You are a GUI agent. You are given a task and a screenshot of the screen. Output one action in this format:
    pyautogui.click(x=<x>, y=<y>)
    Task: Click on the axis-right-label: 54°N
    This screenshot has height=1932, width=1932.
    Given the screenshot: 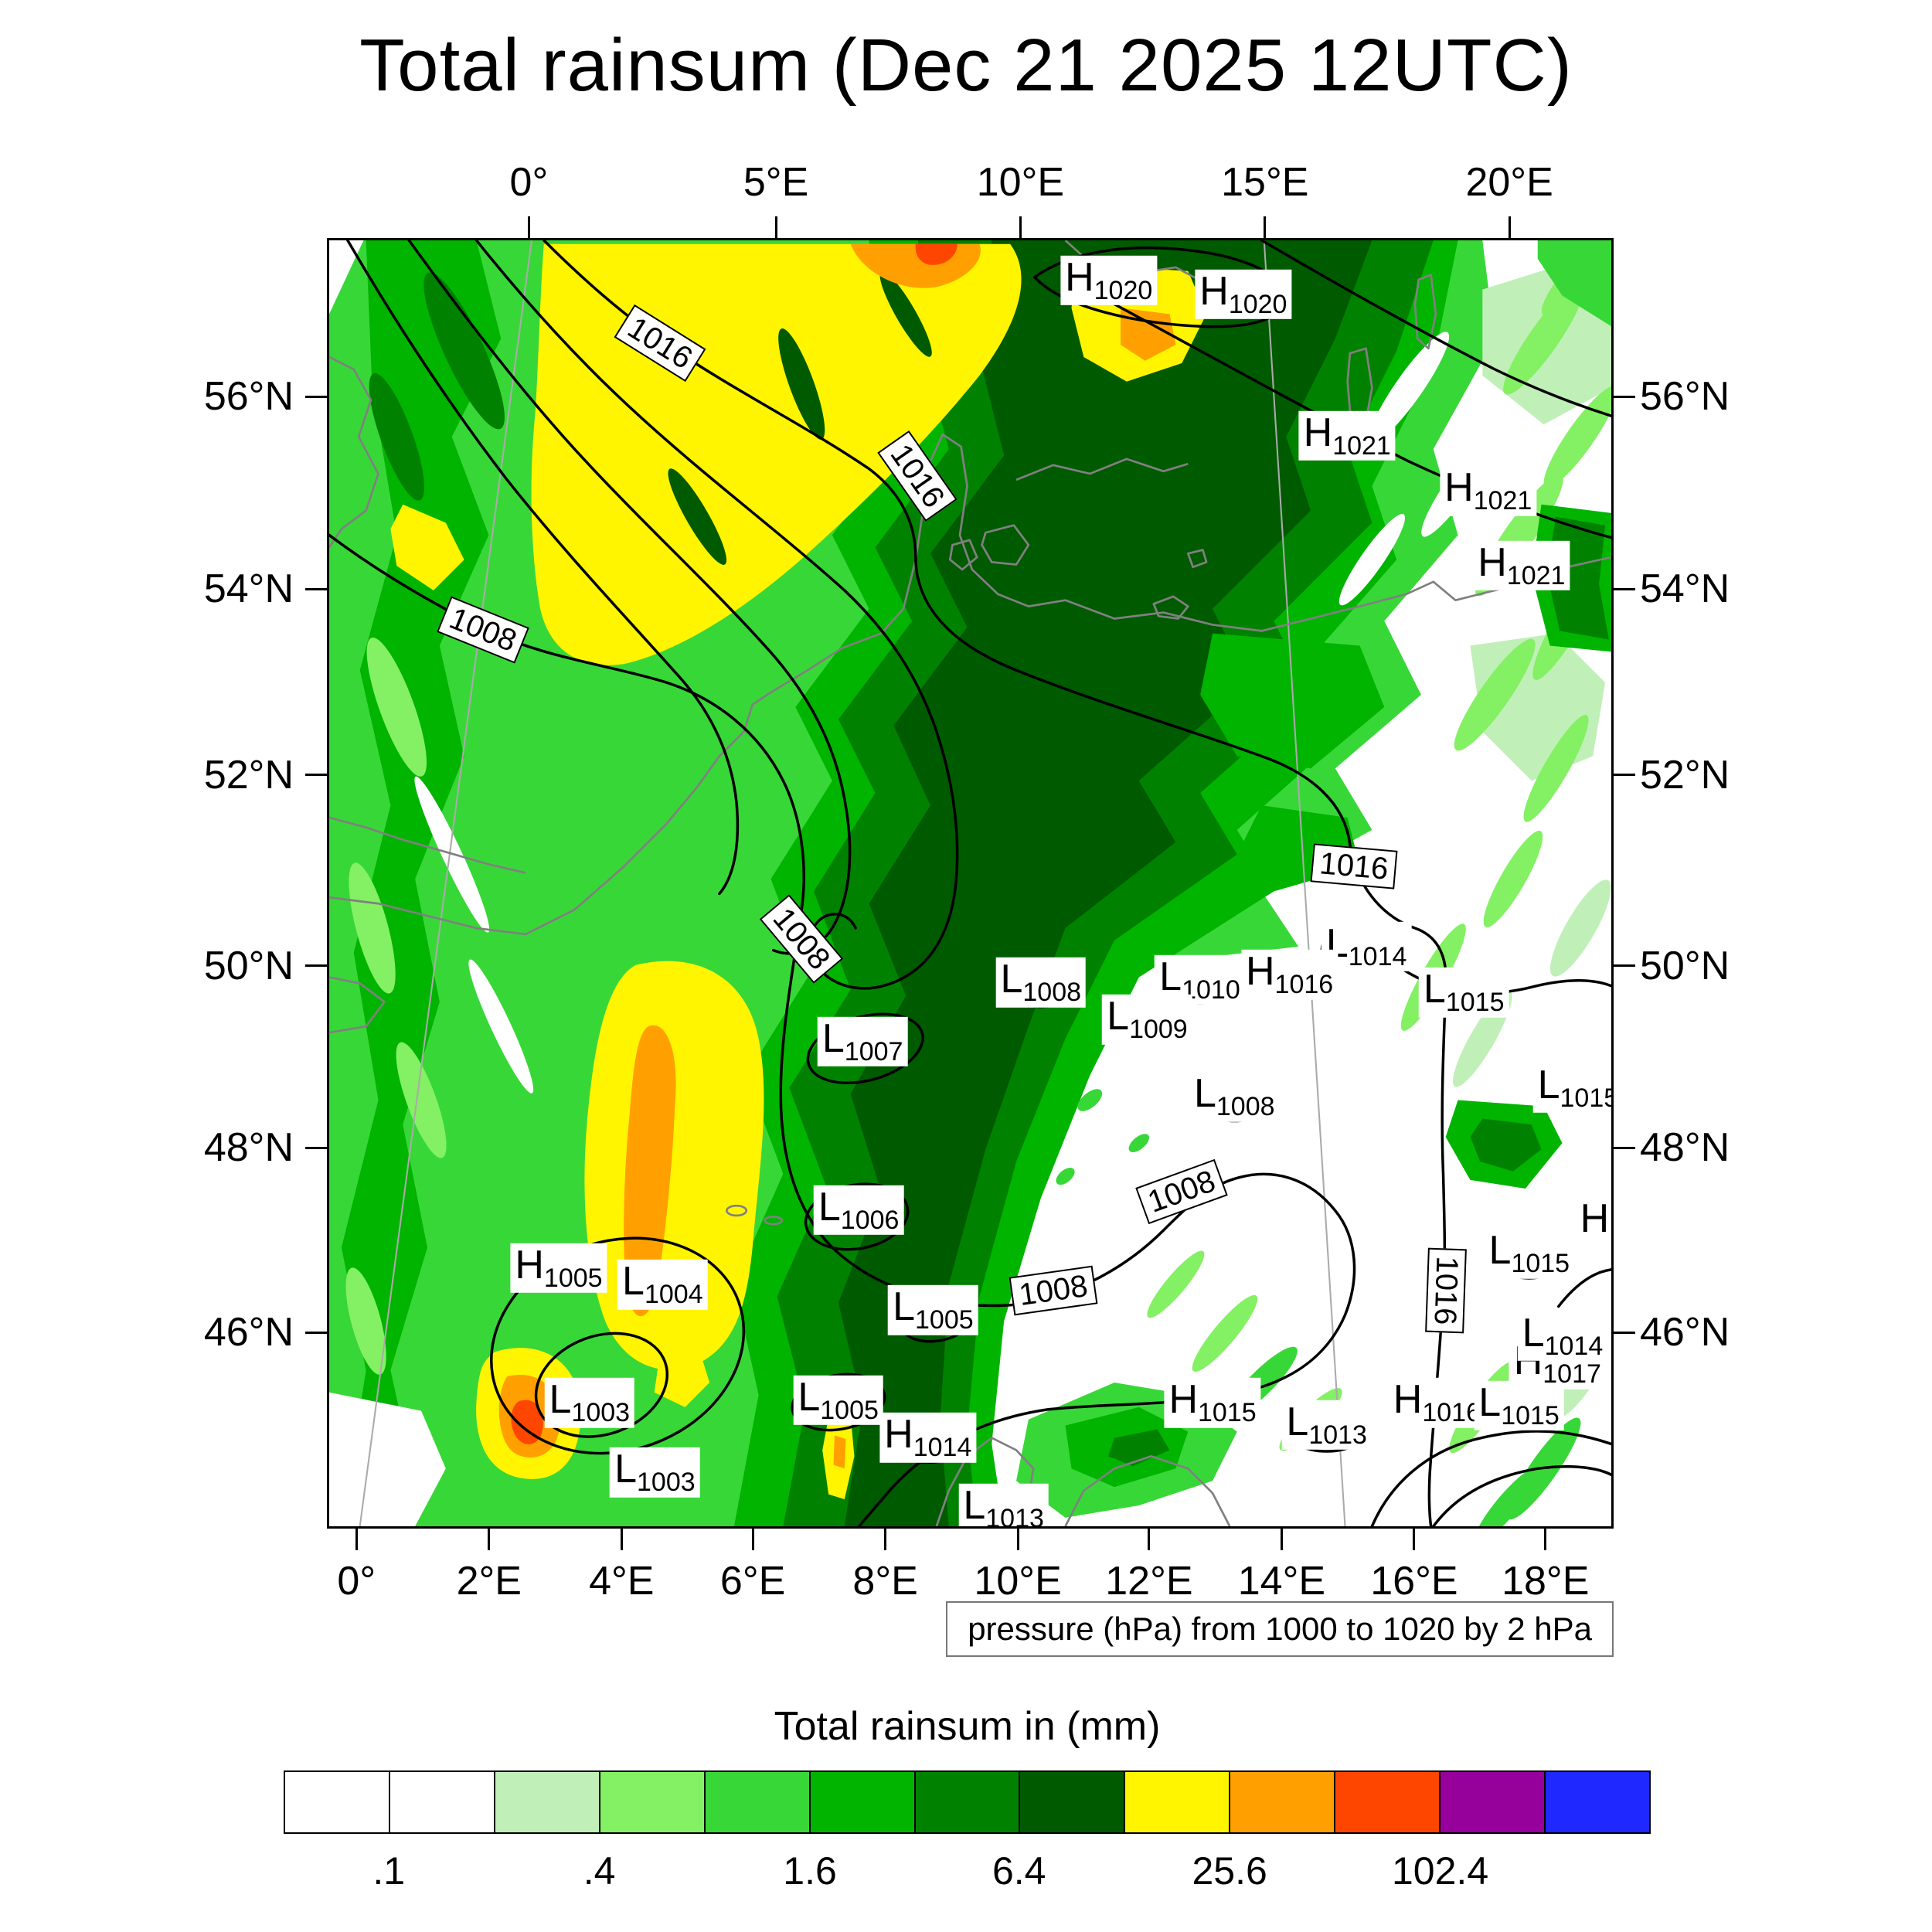 What is the action you would take?
    pyautogui.click(x=1685, y=589)
    